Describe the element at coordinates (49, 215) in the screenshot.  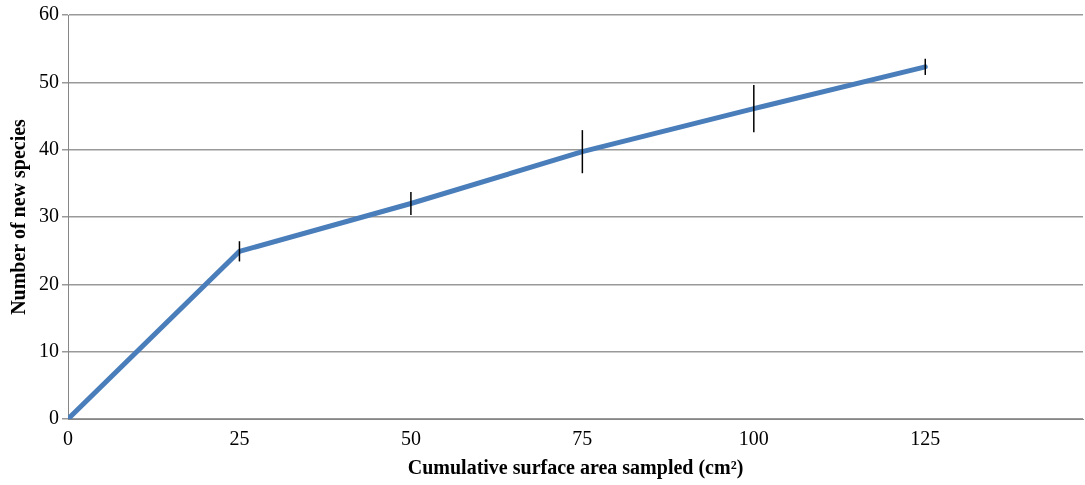
I see `y-tick-label: 30` at that location.